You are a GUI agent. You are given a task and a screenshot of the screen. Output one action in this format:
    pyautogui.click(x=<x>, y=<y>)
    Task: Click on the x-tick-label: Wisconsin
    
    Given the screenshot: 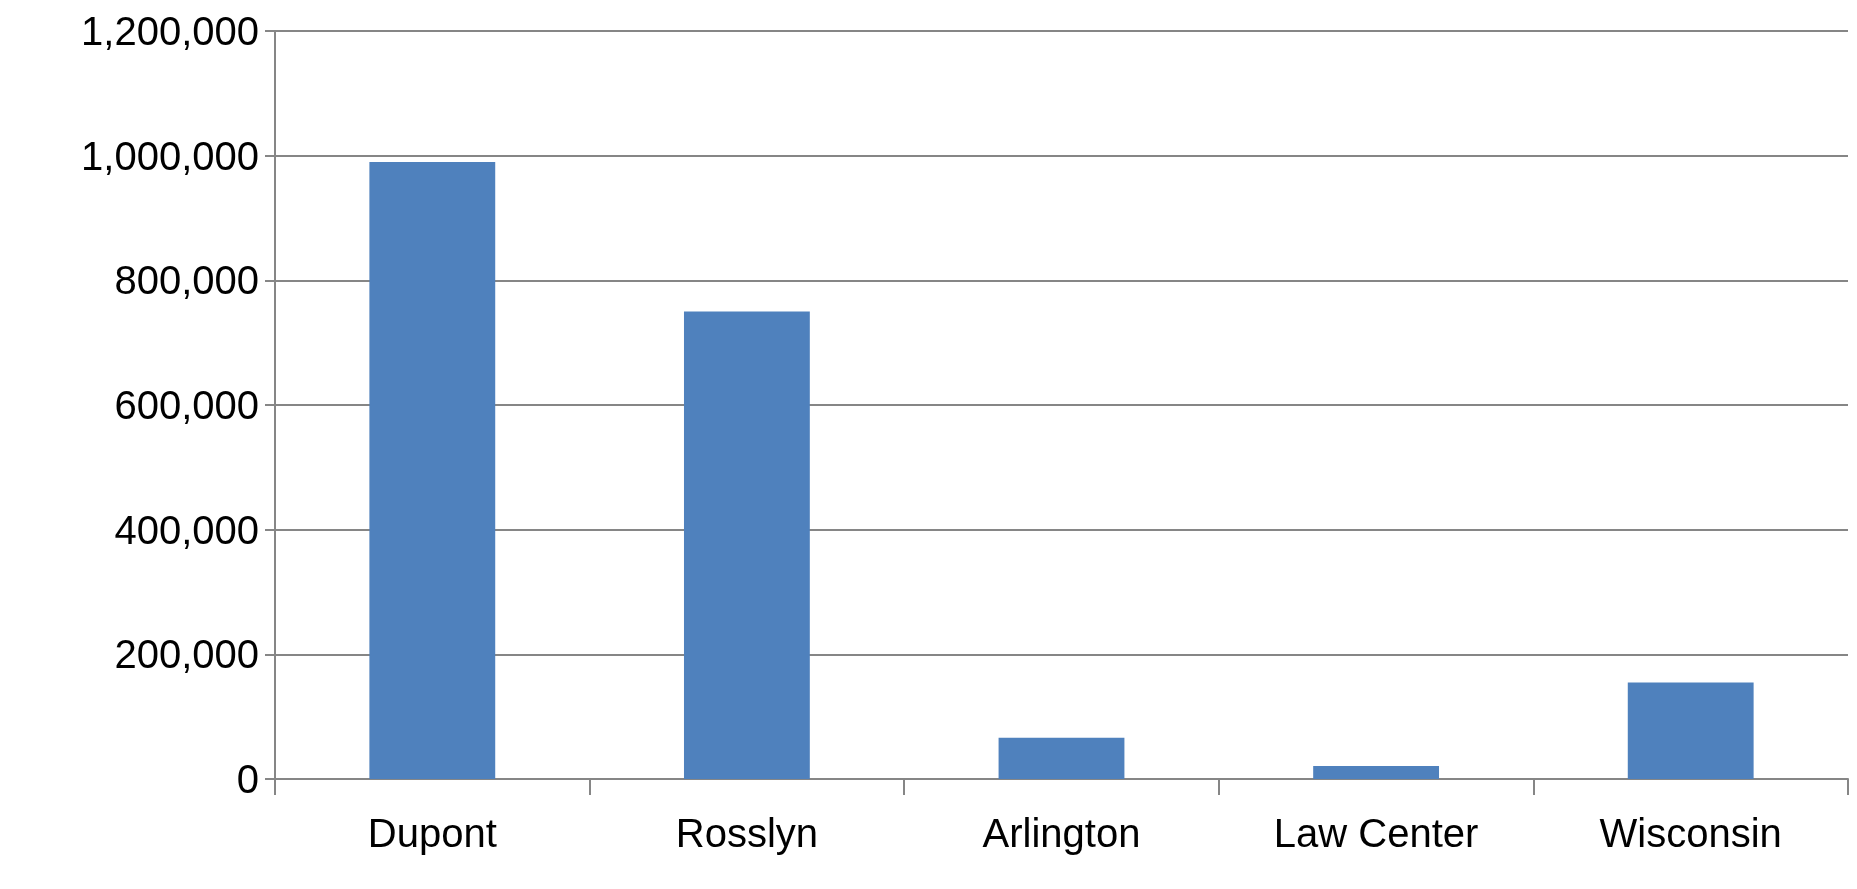 What is the action you would take?
    pyautogui.click(x=1690, y=833)
    